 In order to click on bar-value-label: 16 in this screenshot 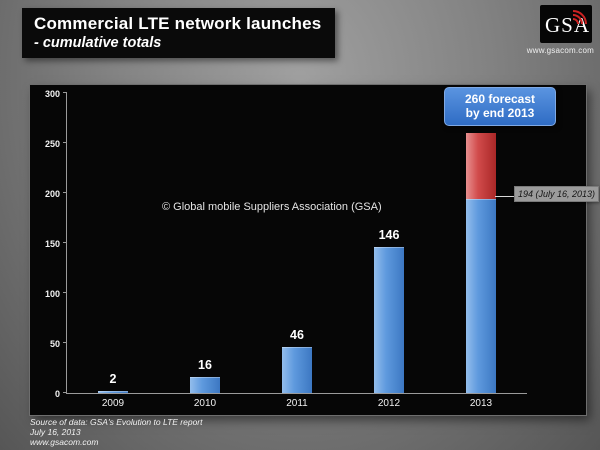, I will do `click(205, 365)`.